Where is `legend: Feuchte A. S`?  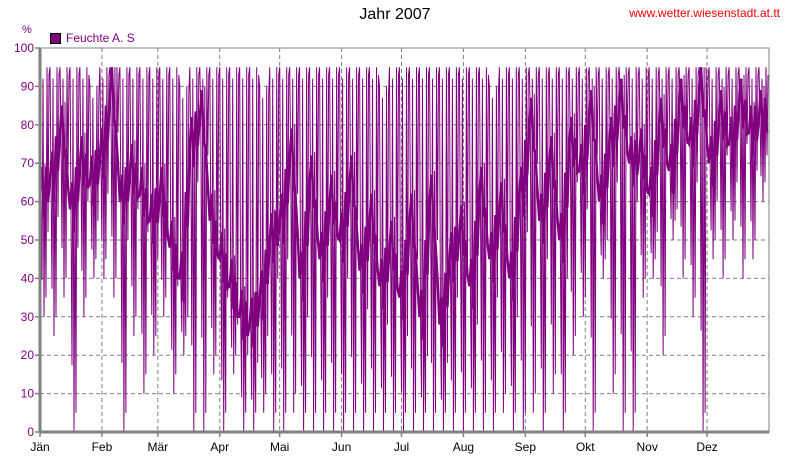 legend: Feuchte A. S is located at coordinates (92, 38).